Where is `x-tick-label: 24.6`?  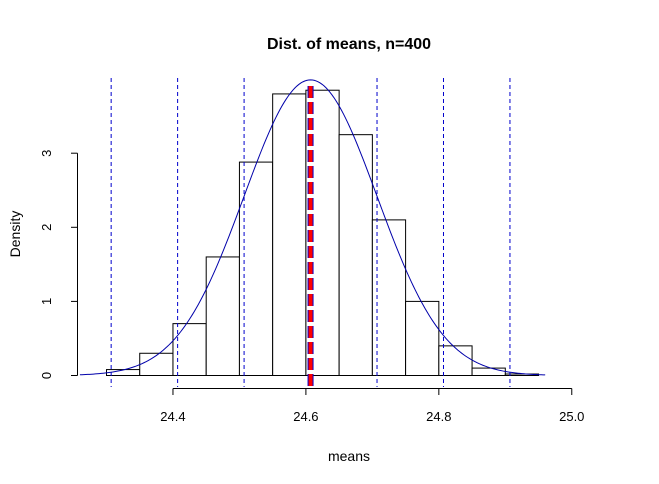
x-tick-label: 24.6 is located at coordinates (305, 416).